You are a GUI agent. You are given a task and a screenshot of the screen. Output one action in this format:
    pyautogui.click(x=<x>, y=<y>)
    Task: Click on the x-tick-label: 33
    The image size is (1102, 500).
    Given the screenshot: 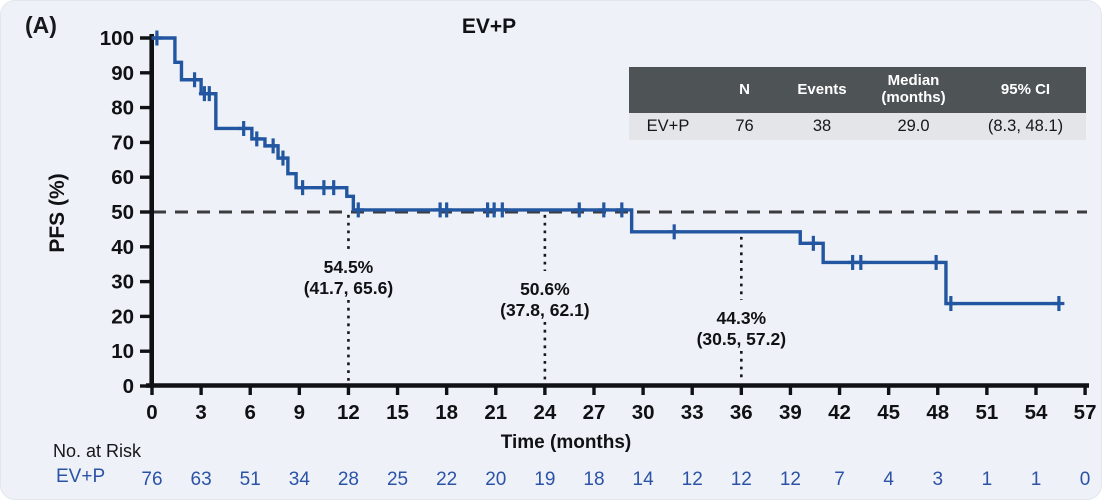 What is the action you would take?
    pyautogui.click(x=692, y=412)
    